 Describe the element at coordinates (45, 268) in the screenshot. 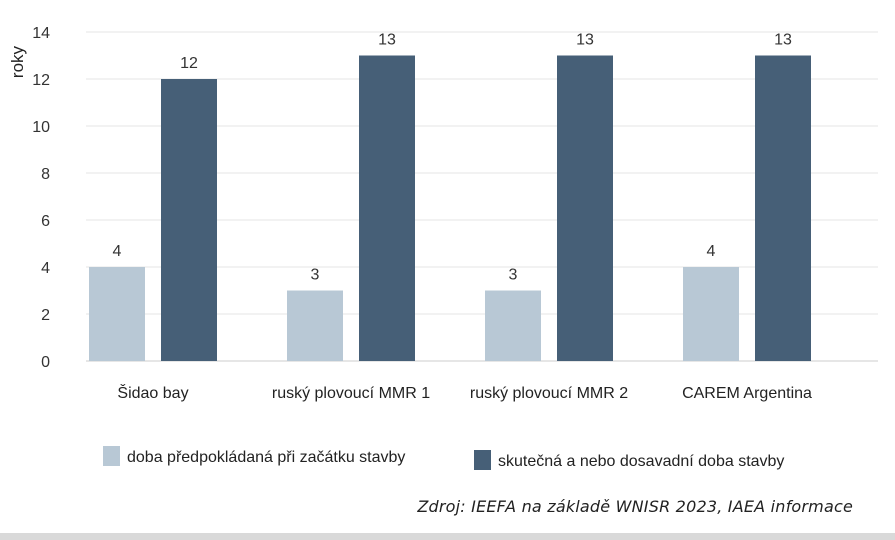

I see `y-tick-label: 4` at that location.